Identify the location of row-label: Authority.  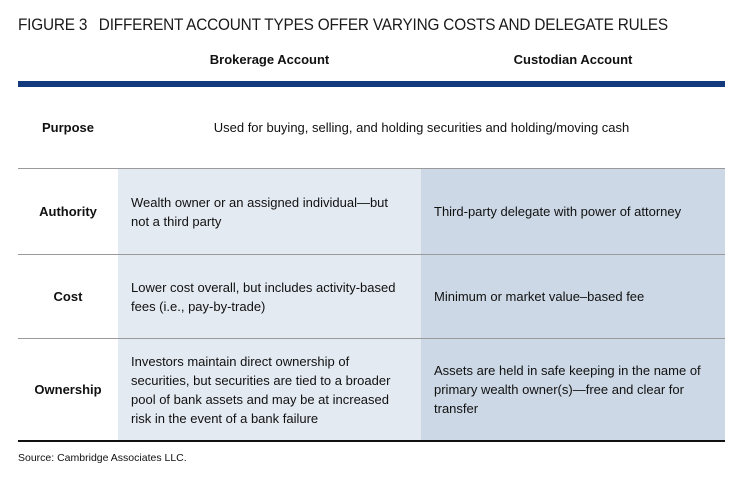
(68, 211).